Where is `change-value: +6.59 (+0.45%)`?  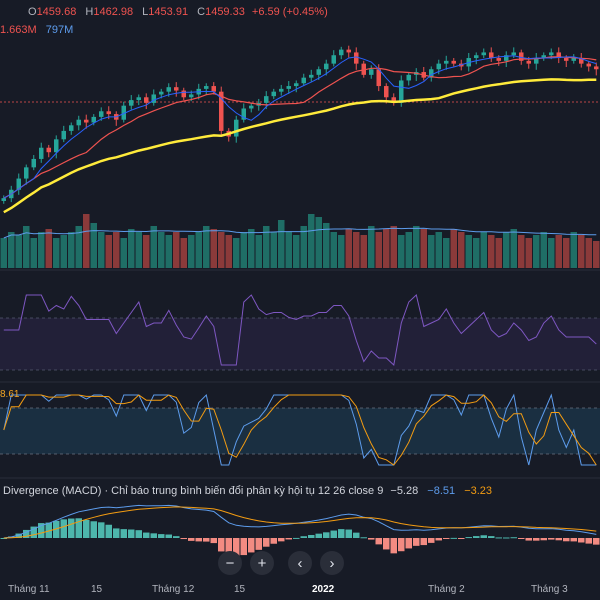 change-value: +6.59 (+0.45%) is located at coordinates (289, 12).